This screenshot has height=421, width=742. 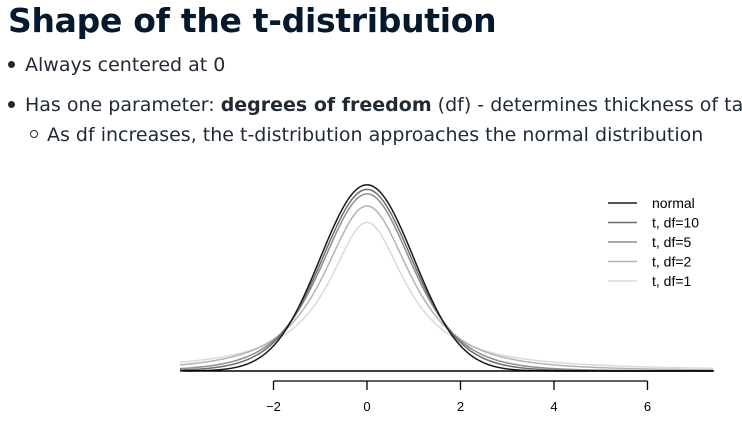 What do you see at coordinates (672, 262) in the screenshot?
I see `legend-label: t, df=2` at bounding box center [672, 262].